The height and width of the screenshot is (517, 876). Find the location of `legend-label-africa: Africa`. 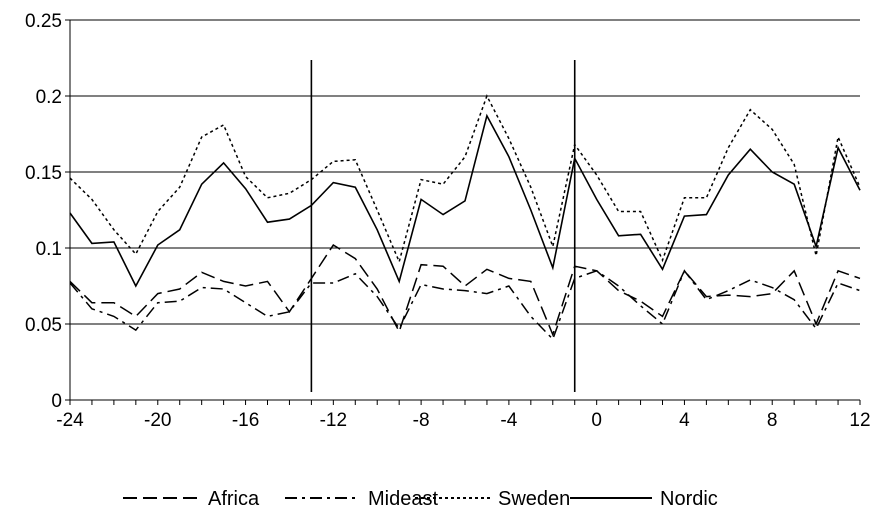

legend-label-africa: Africa is located at coordinates (234, 499).